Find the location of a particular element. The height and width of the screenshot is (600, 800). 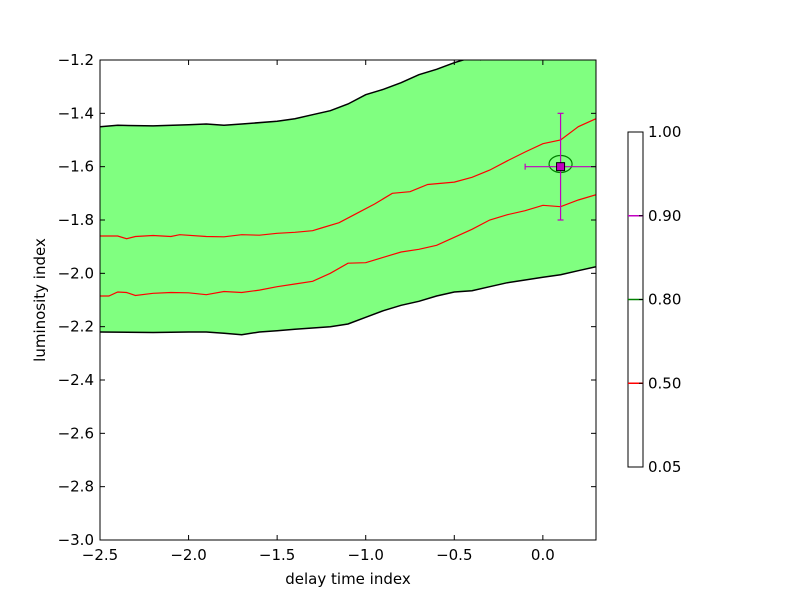

y-tick-label: −2.8 is located at coordinates (76, 487).